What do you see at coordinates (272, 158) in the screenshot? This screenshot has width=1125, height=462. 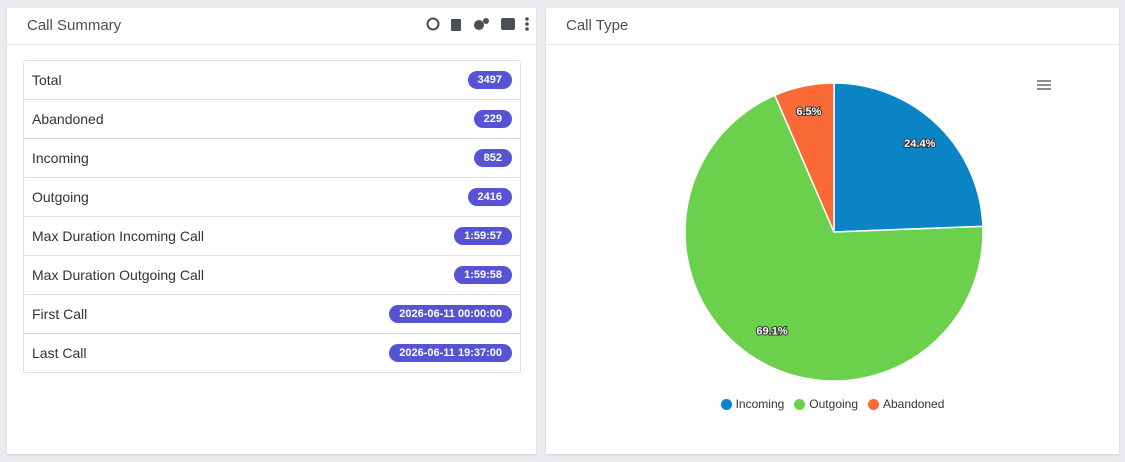 I see `summary-row: Incoming 852` at bounding box center [272, 158].